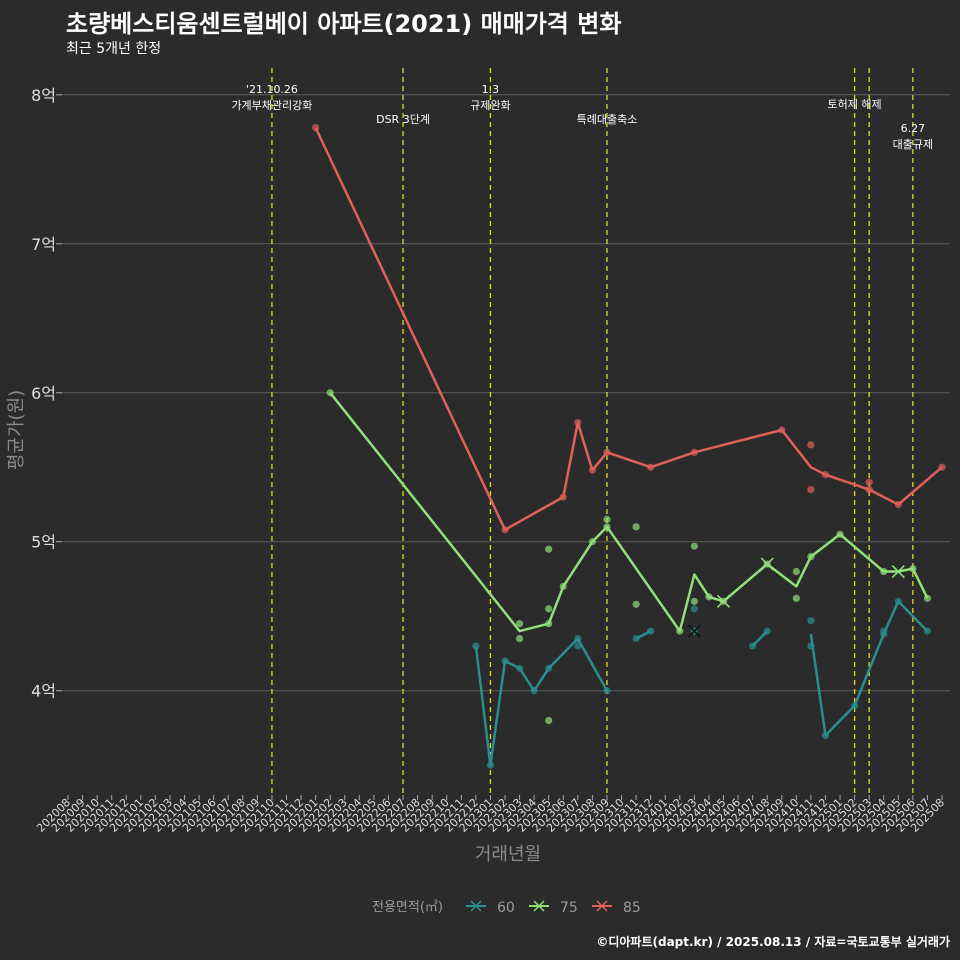 This screenshot has height=960, width=960. Describe the element at coordinates (607, 119) in the screenshot. I see `event-label: 특례대출축소` at that location.